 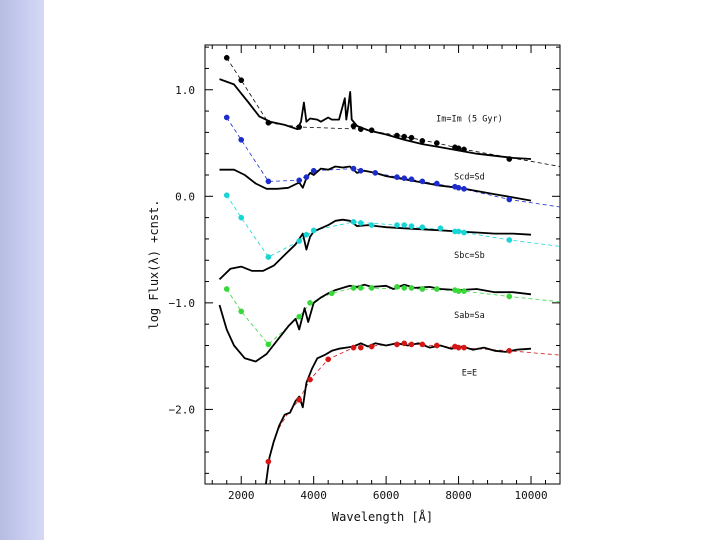 I want to click on series-label-scd-sd: Scd=Sd, so click(x=469, y=177).